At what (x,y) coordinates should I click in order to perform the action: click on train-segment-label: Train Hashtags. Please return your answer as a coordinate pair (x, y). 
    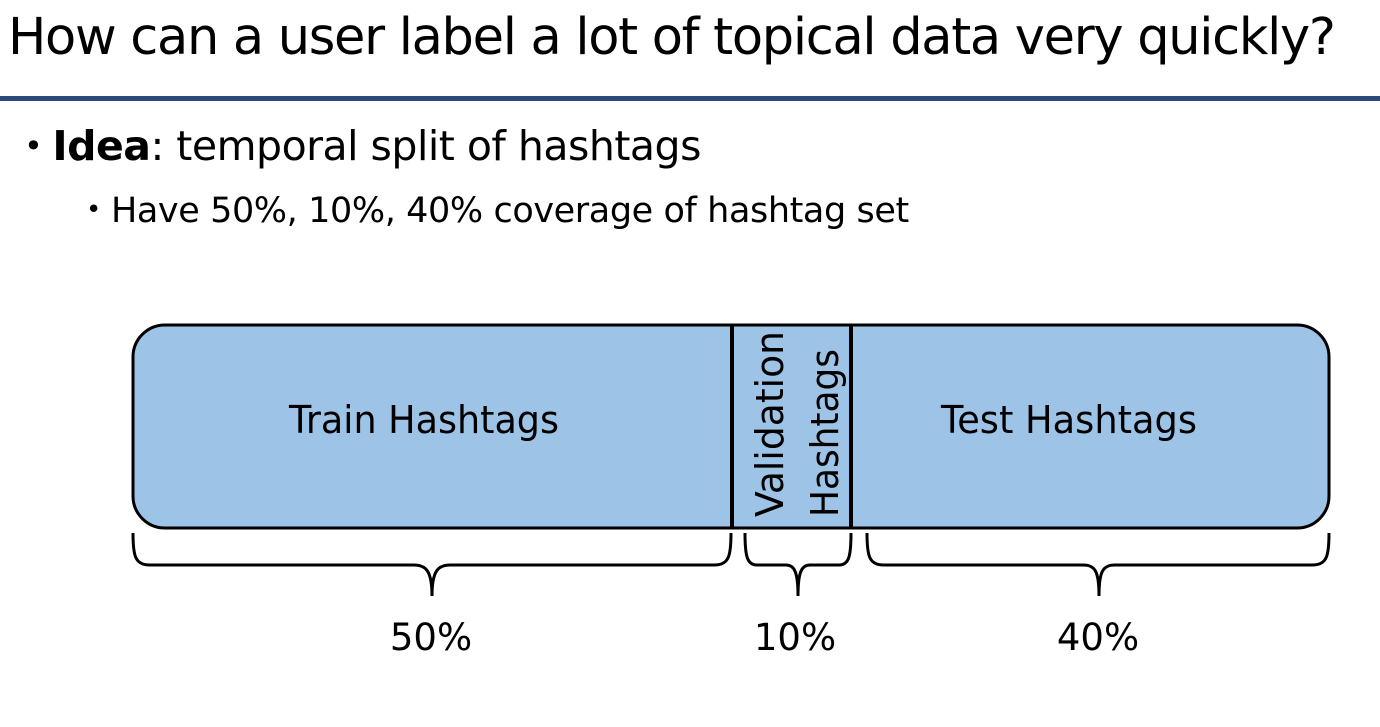
    Looking at the image, I should click on (423, 420).